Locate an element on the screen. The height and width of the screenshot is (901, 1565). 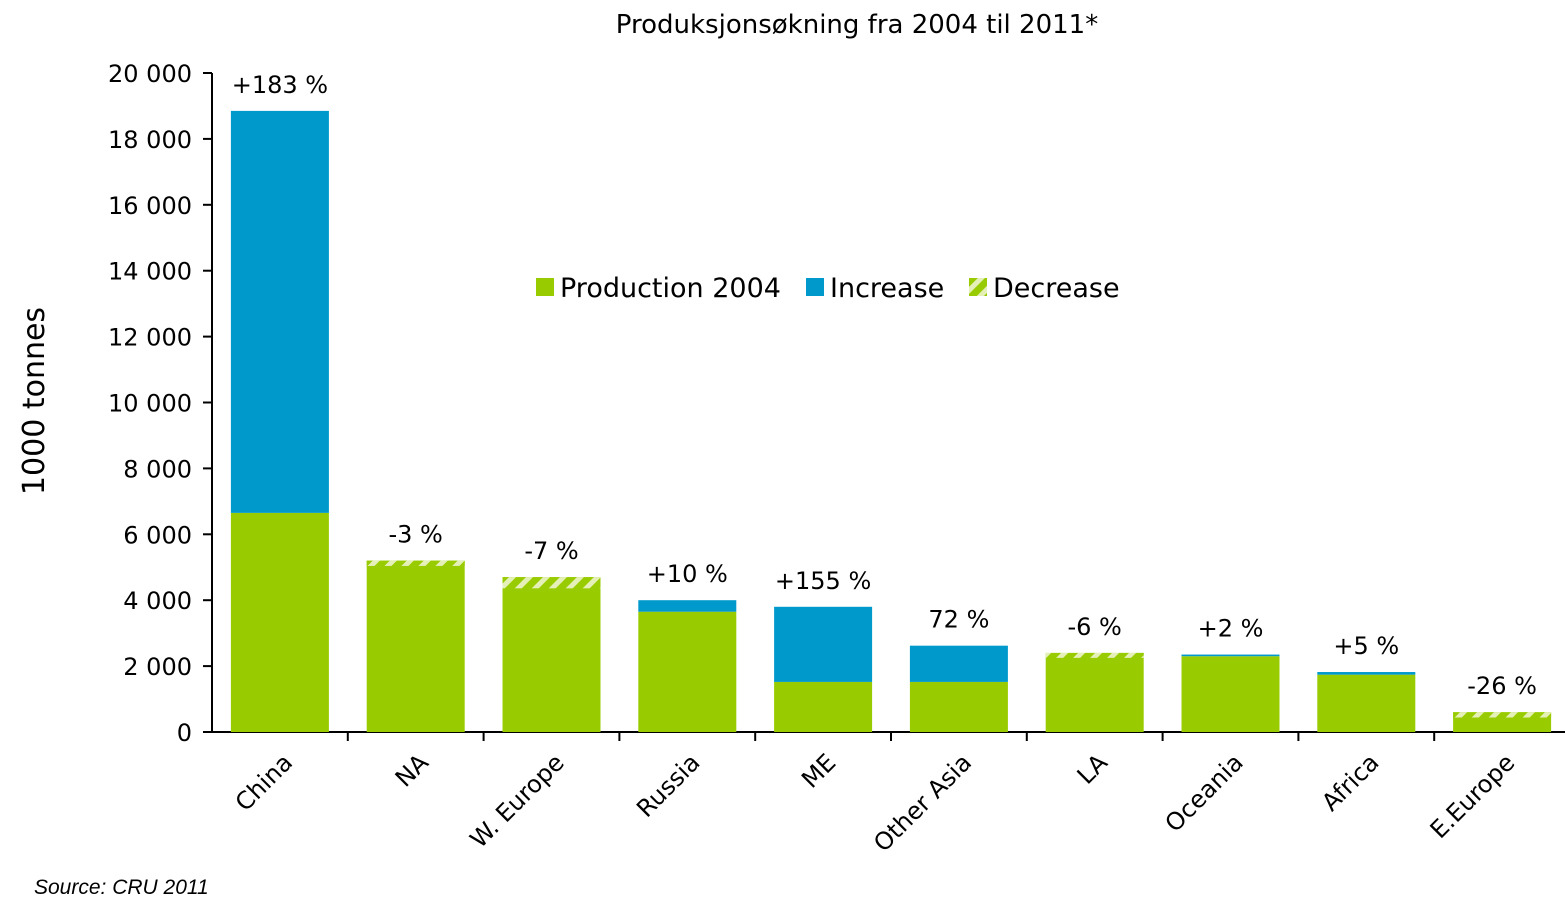
y-tick-label: 8 000 is located at coordinates (157, 469).